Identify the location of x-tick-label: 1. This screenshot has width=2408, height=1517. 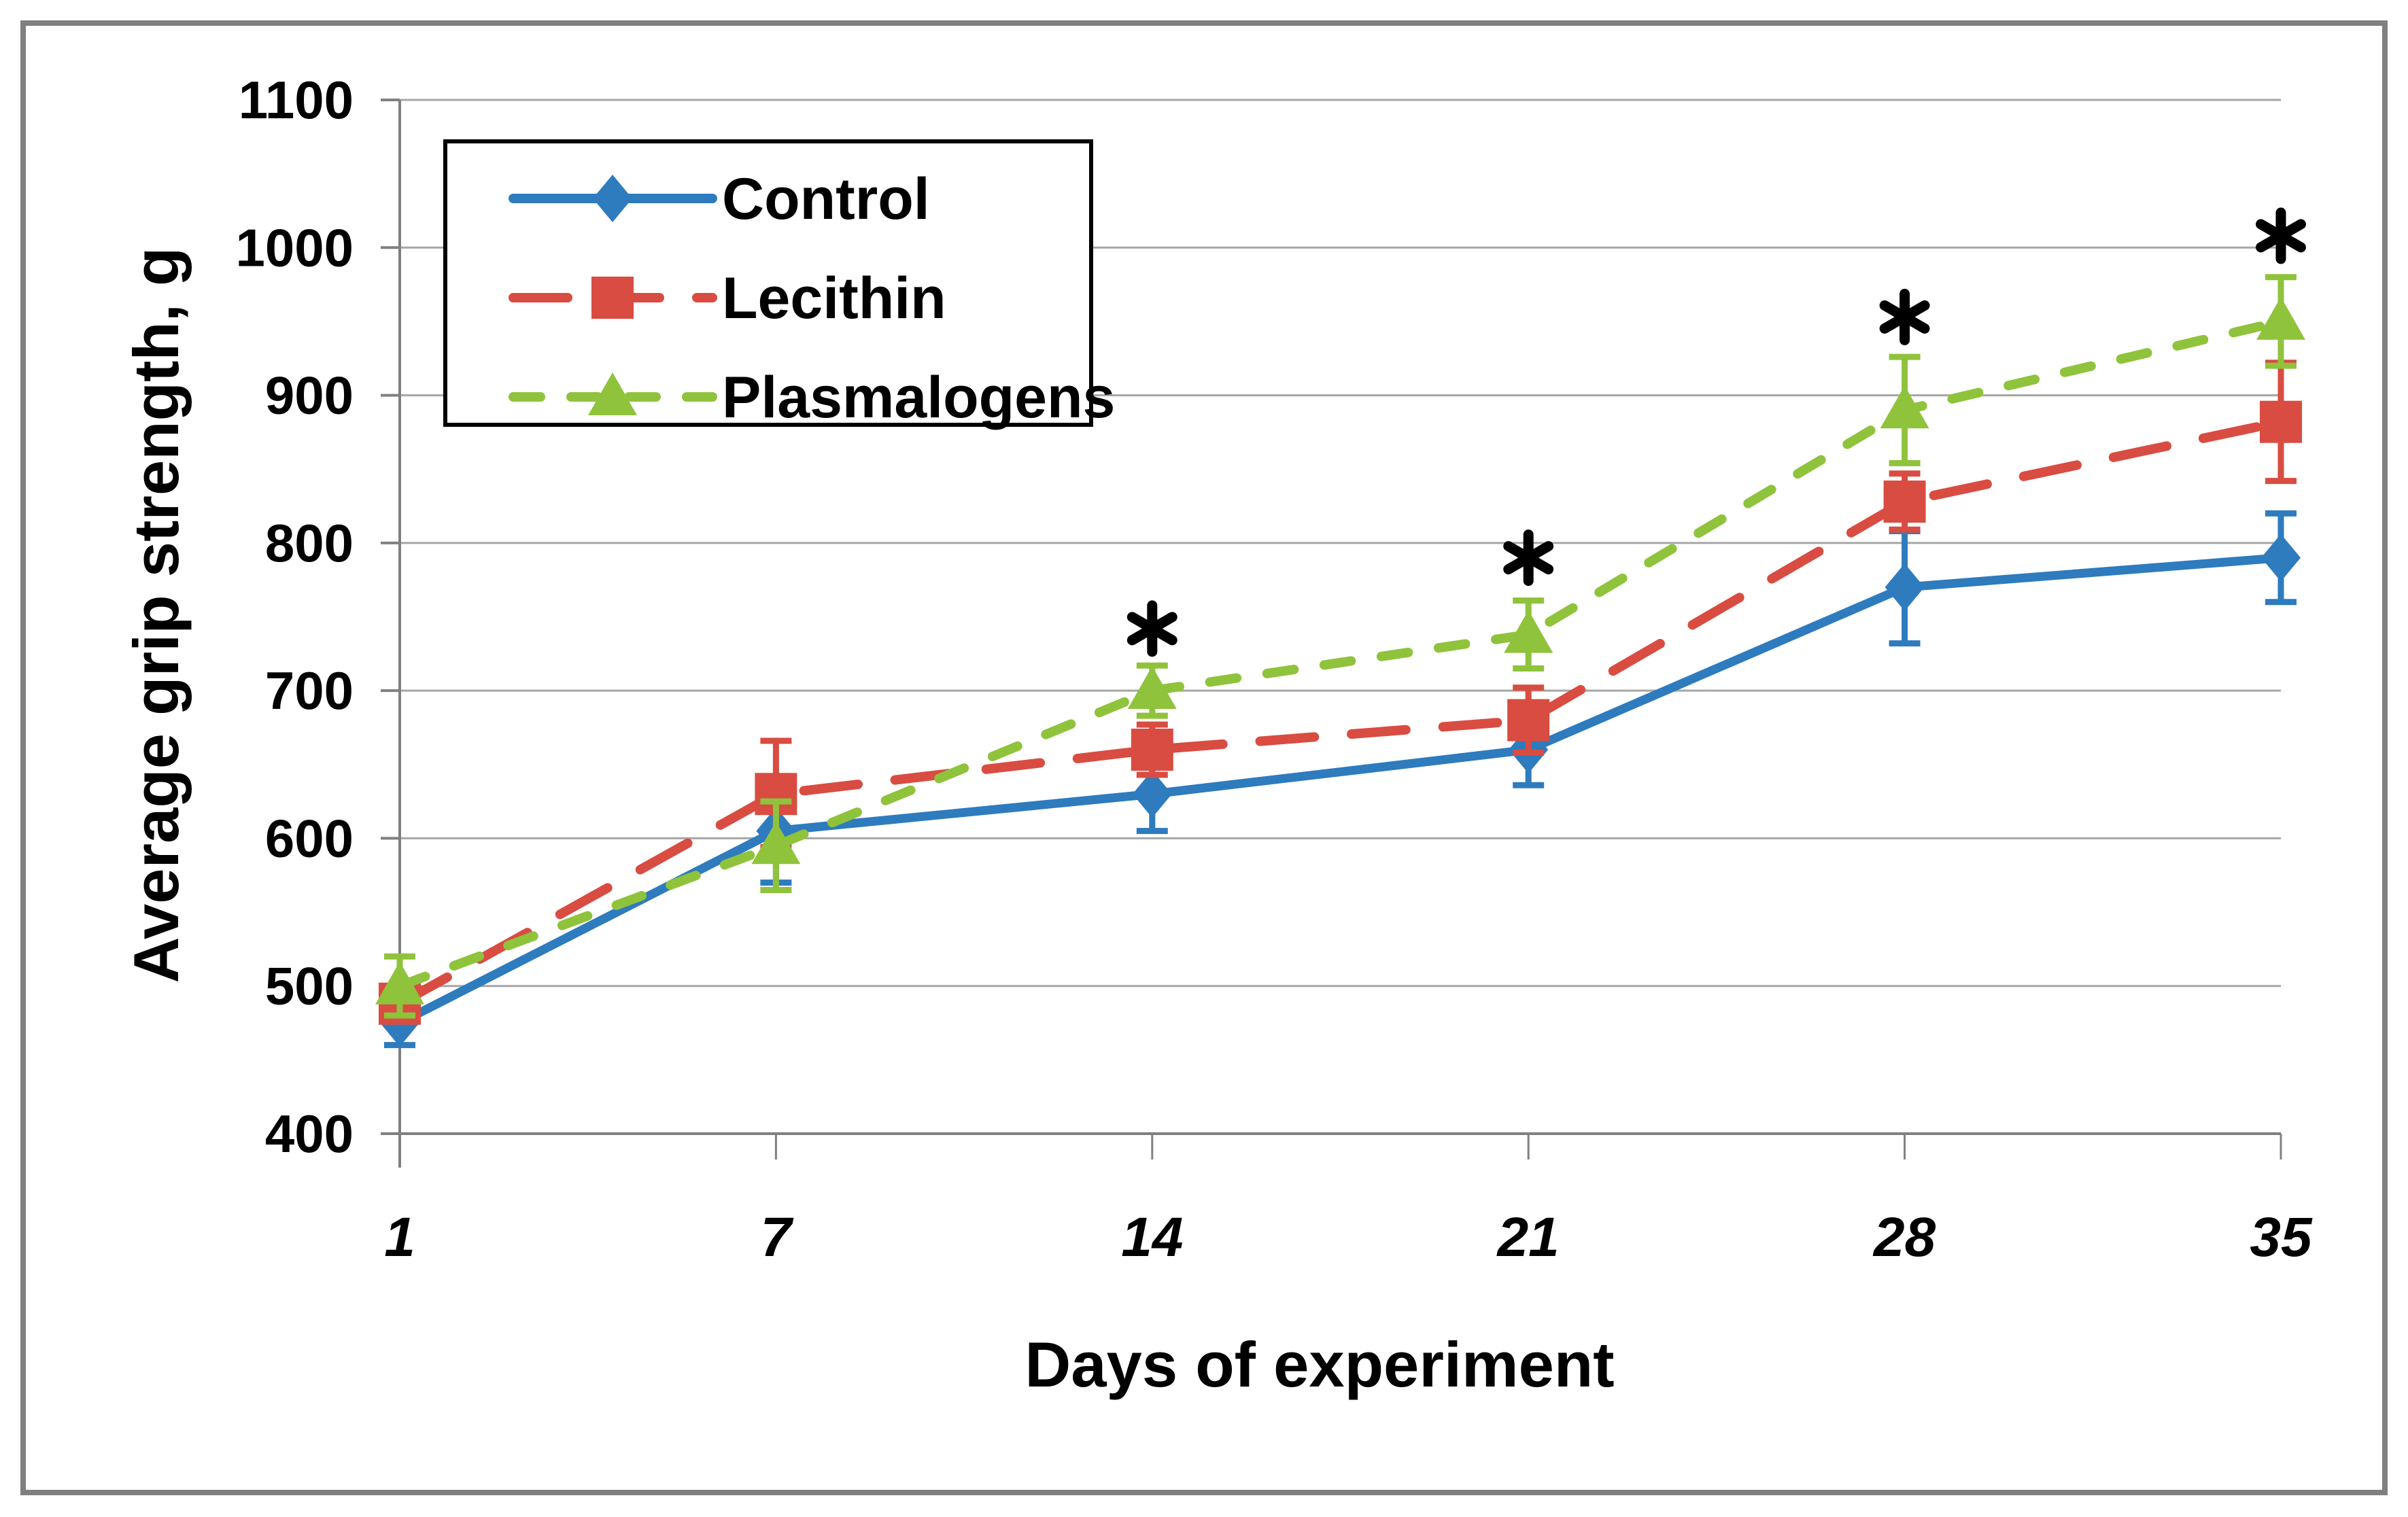
(399, 1237).